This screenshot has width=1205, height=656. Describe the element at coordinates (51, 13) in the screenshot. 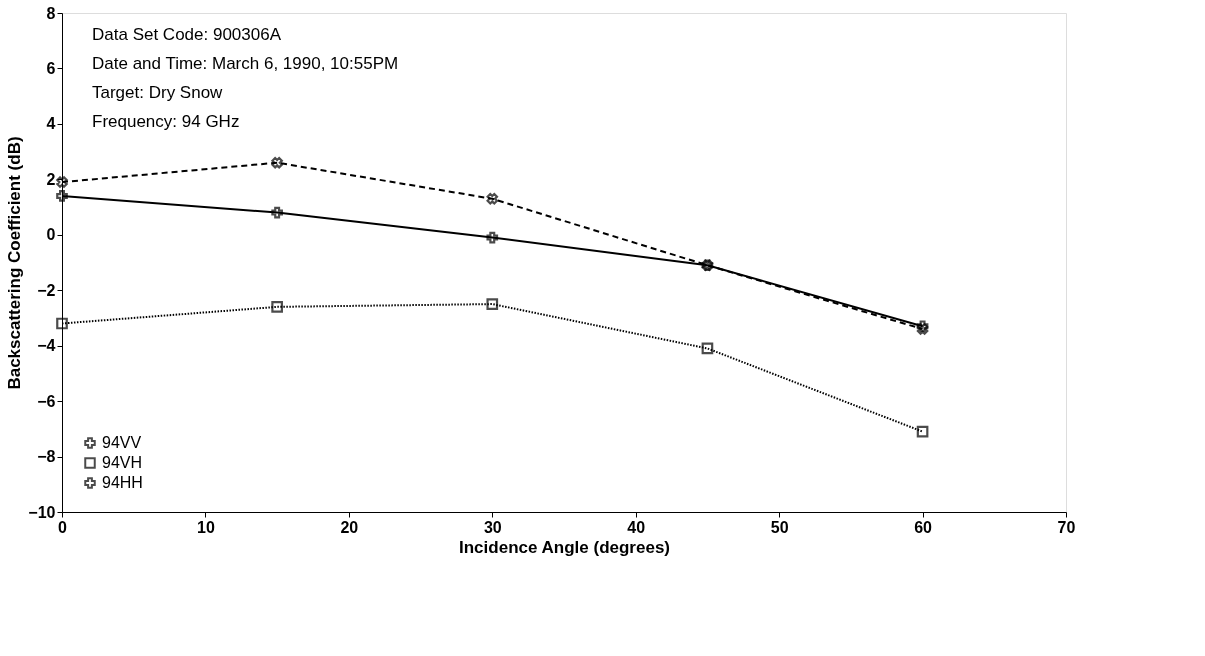

I see `y-tick-label: 8` at that location.